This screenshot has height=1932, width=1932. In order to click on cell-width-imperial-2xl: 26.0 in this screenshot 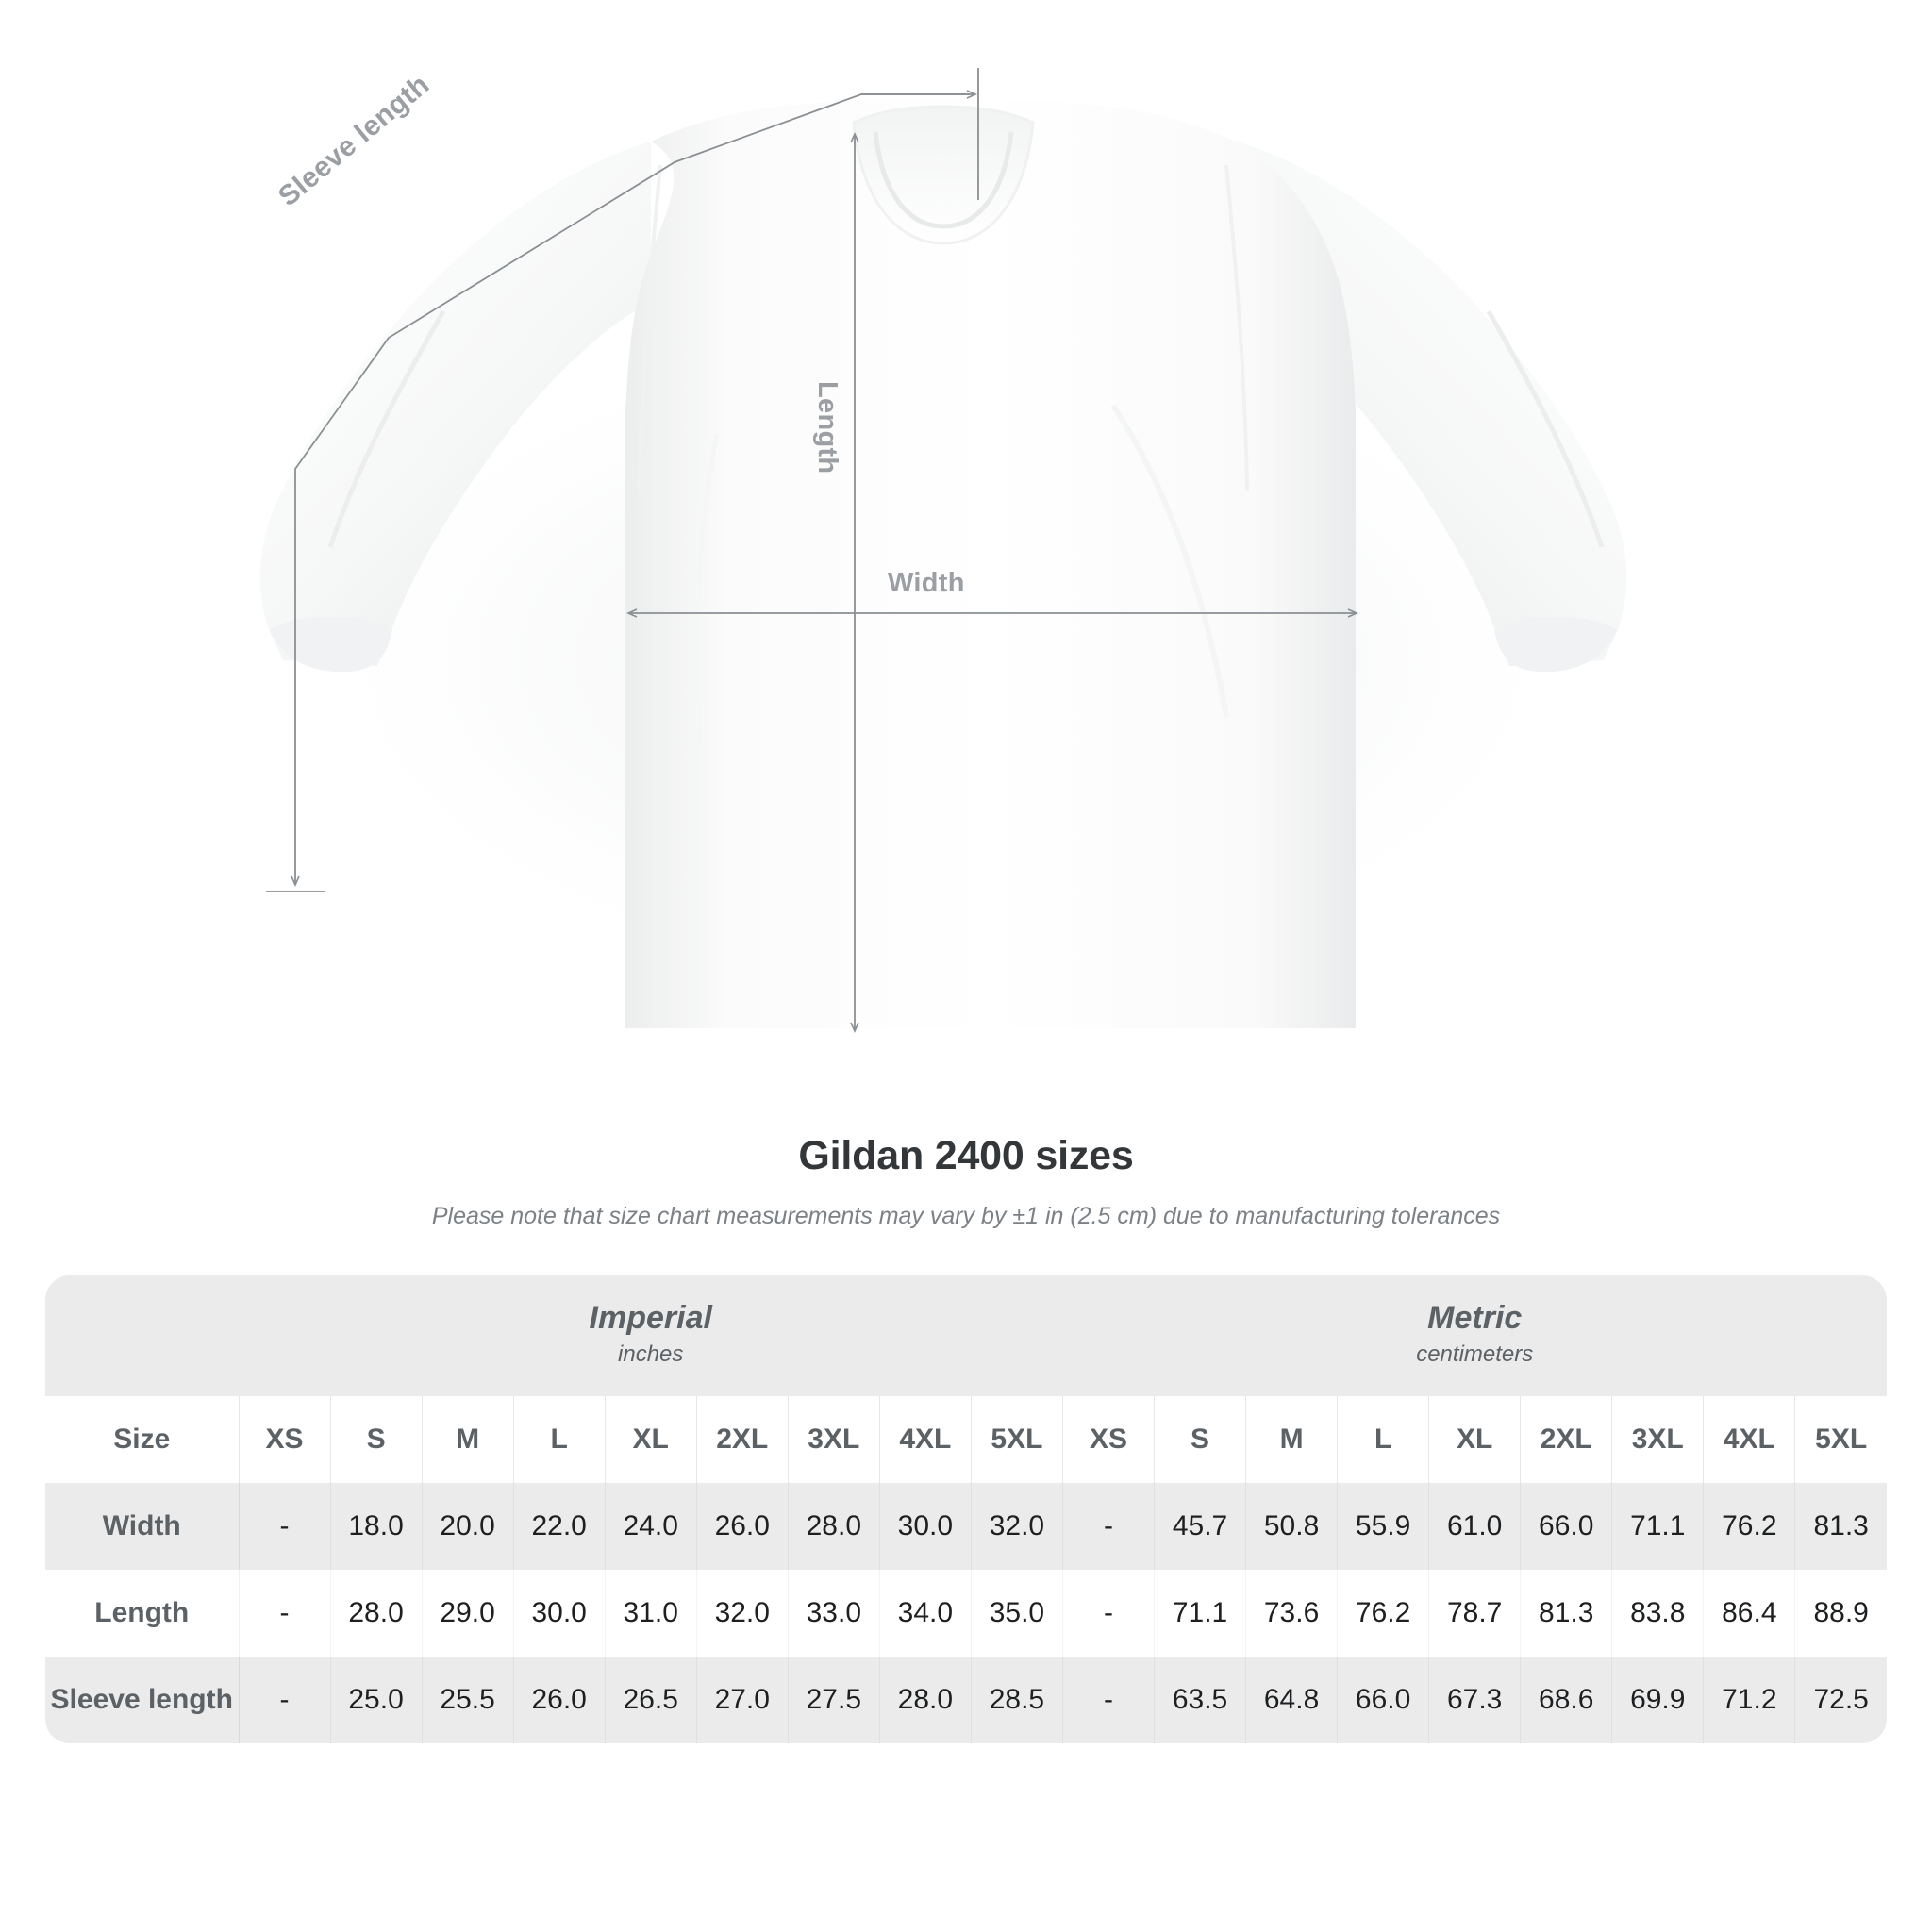, I will do `click(742, 1527)`.